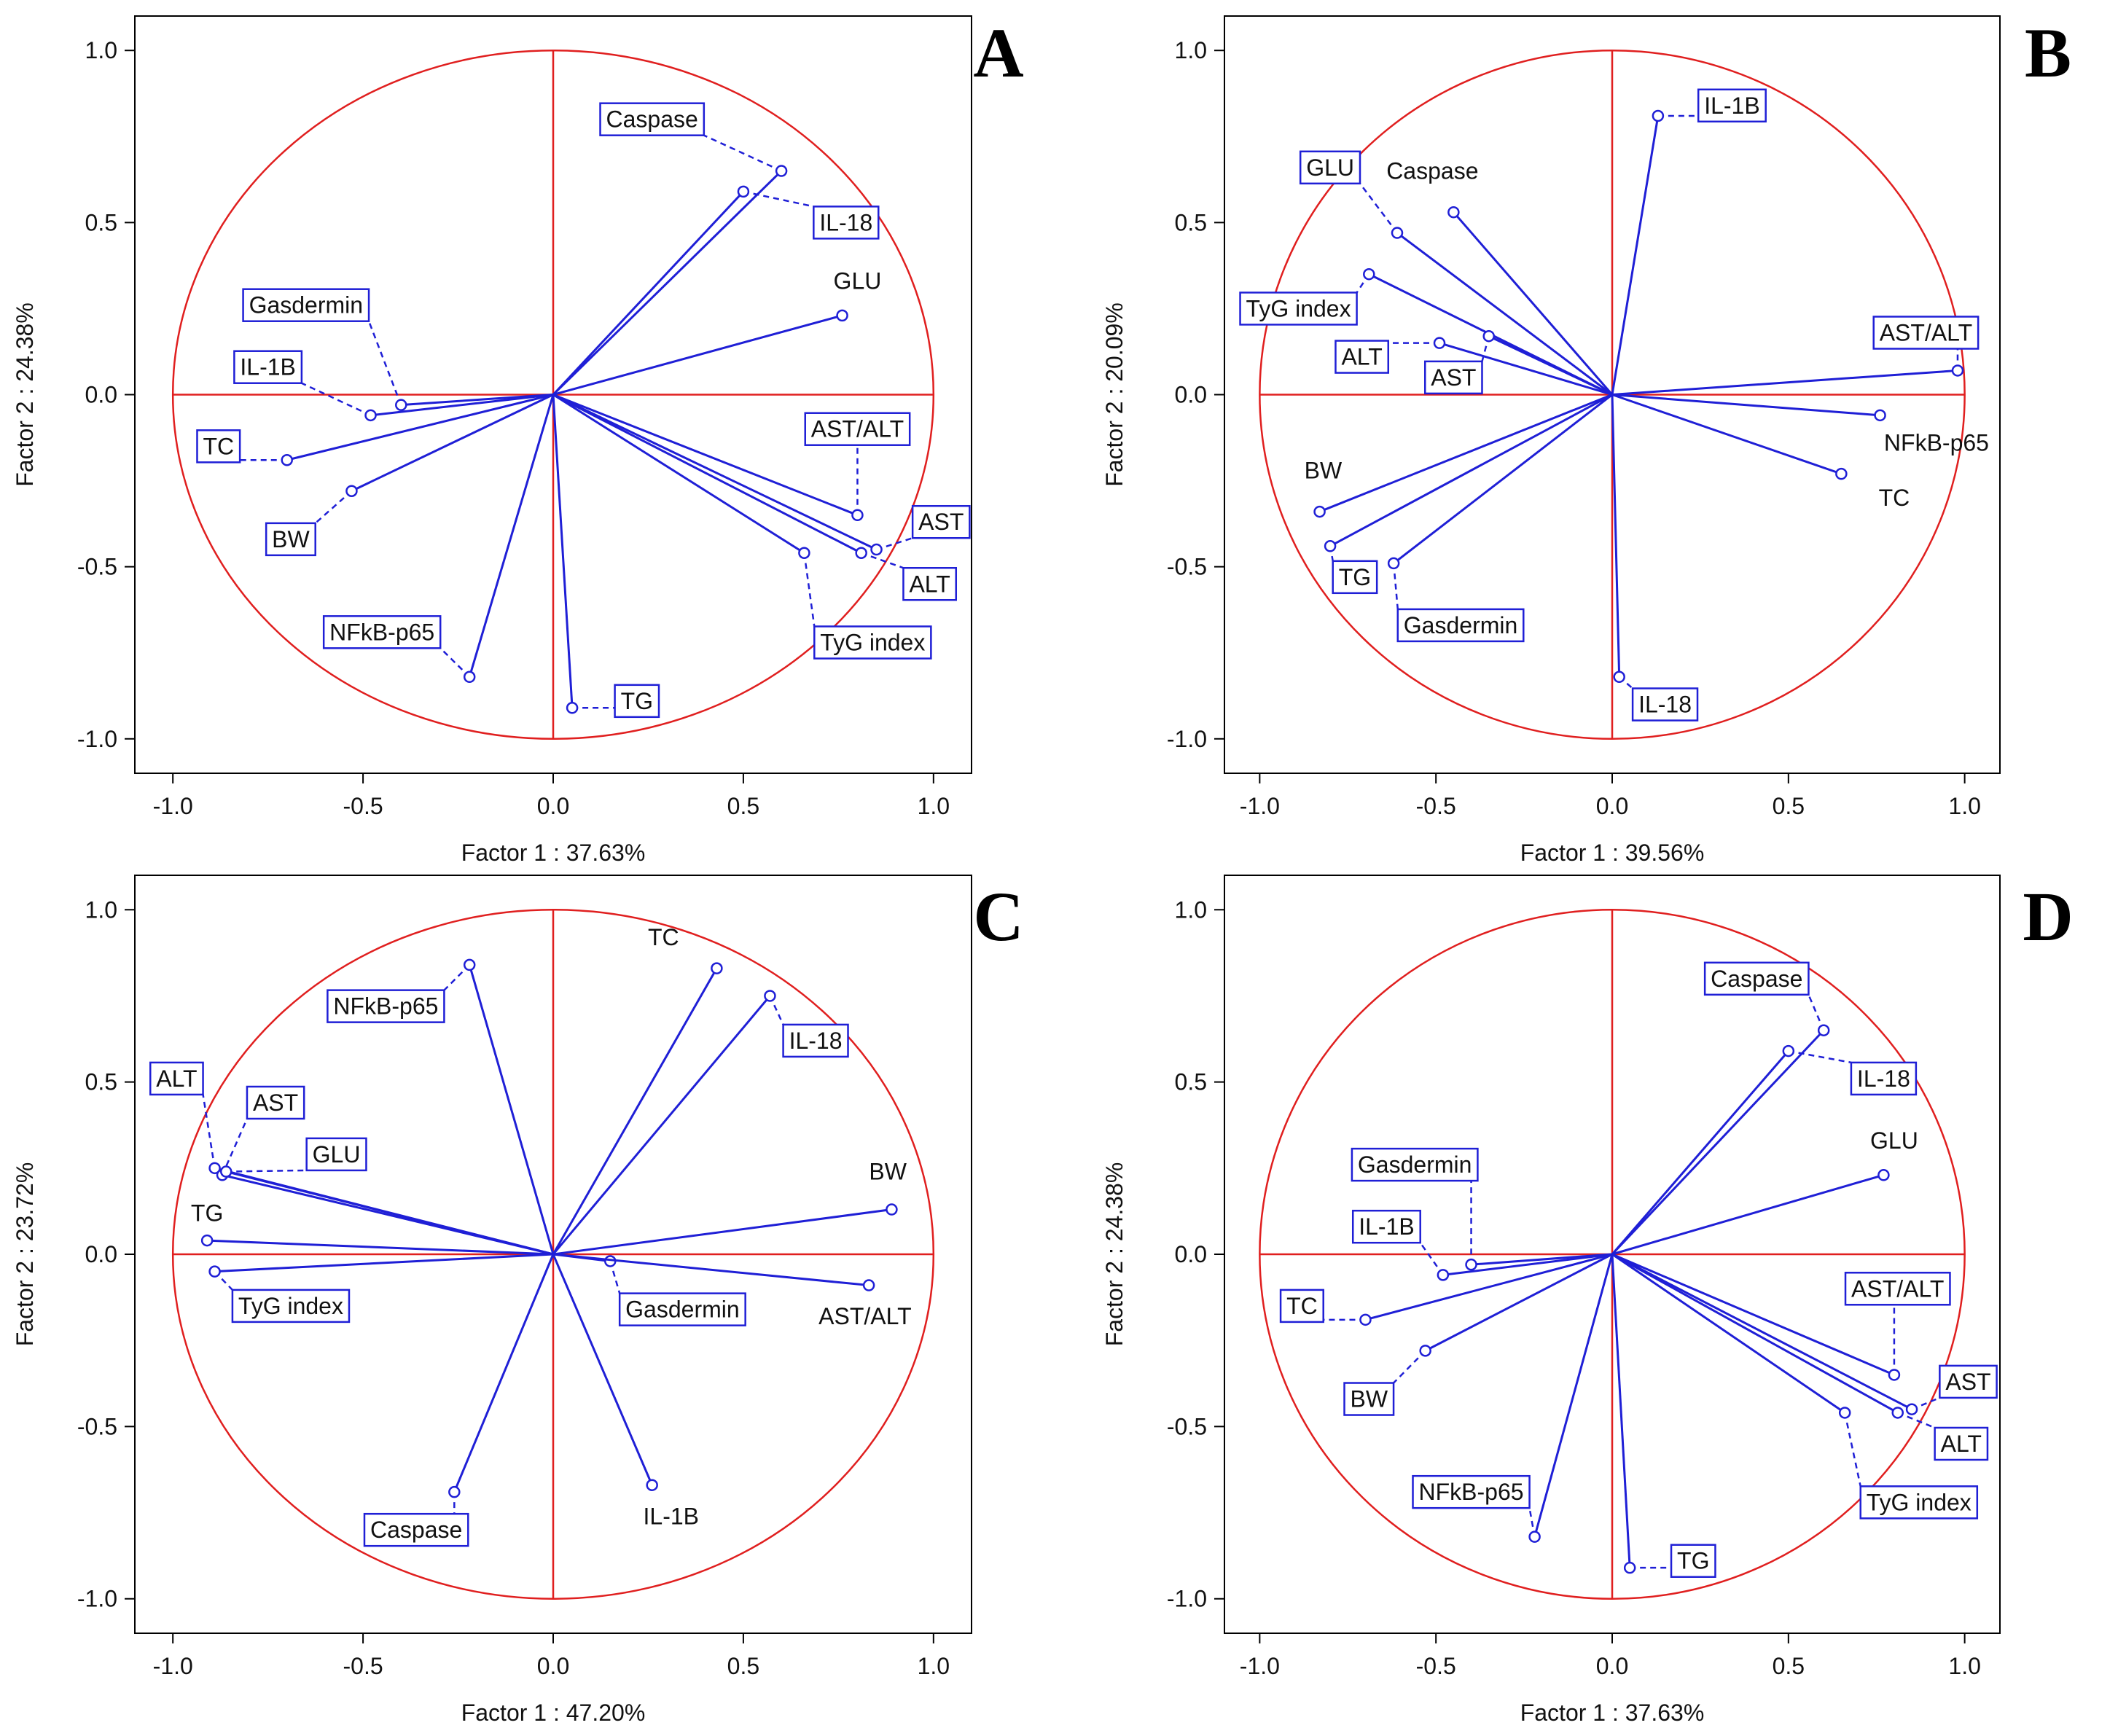 Image resolution: width=2118 pixels, height=1736 pixels. What do you see at coordinates (1961, 1444) in the screenshot?
I see `variable-label: ALT` at bounding box center [1961, 1444].